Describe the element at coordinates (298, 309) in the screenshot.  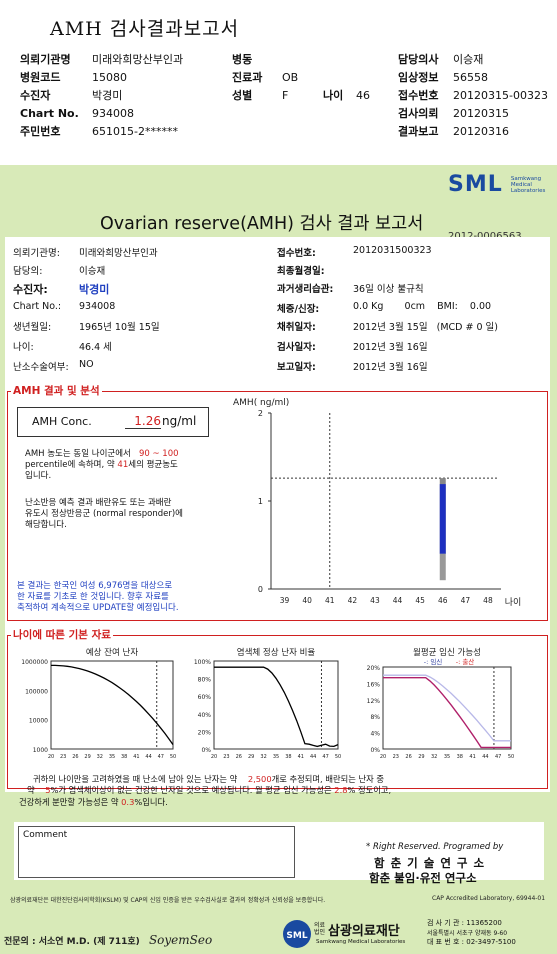
I see `sample-info-label: 체중/신장:` at that location.